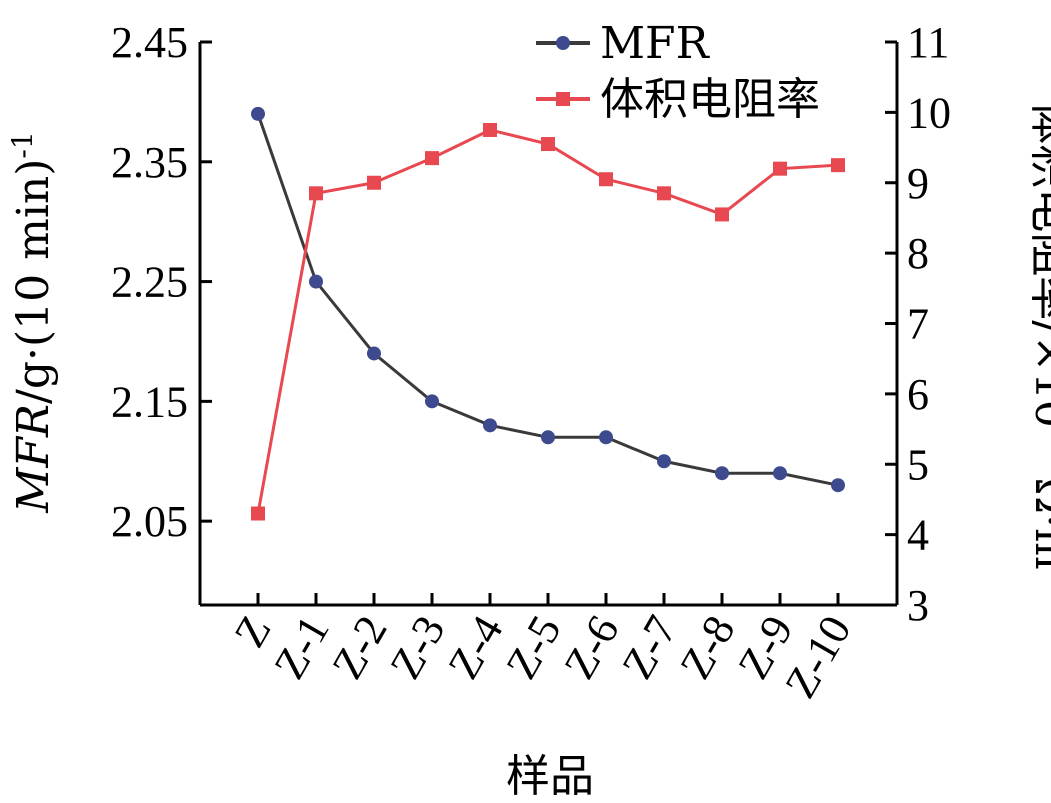  I want to click on right-axis-title: 体积电阻率/×1013 Ω·m, so click(1038, 335).